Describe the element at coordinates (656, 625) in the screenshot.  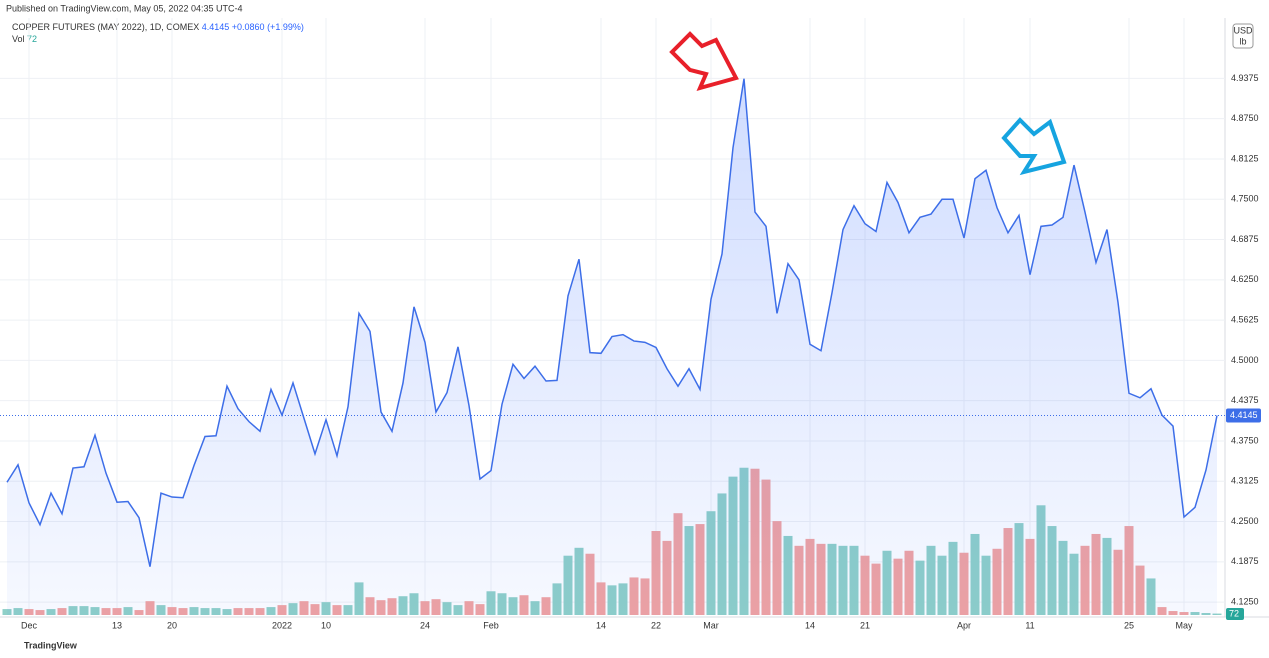
I see `x-tick-label: 22` at that location.